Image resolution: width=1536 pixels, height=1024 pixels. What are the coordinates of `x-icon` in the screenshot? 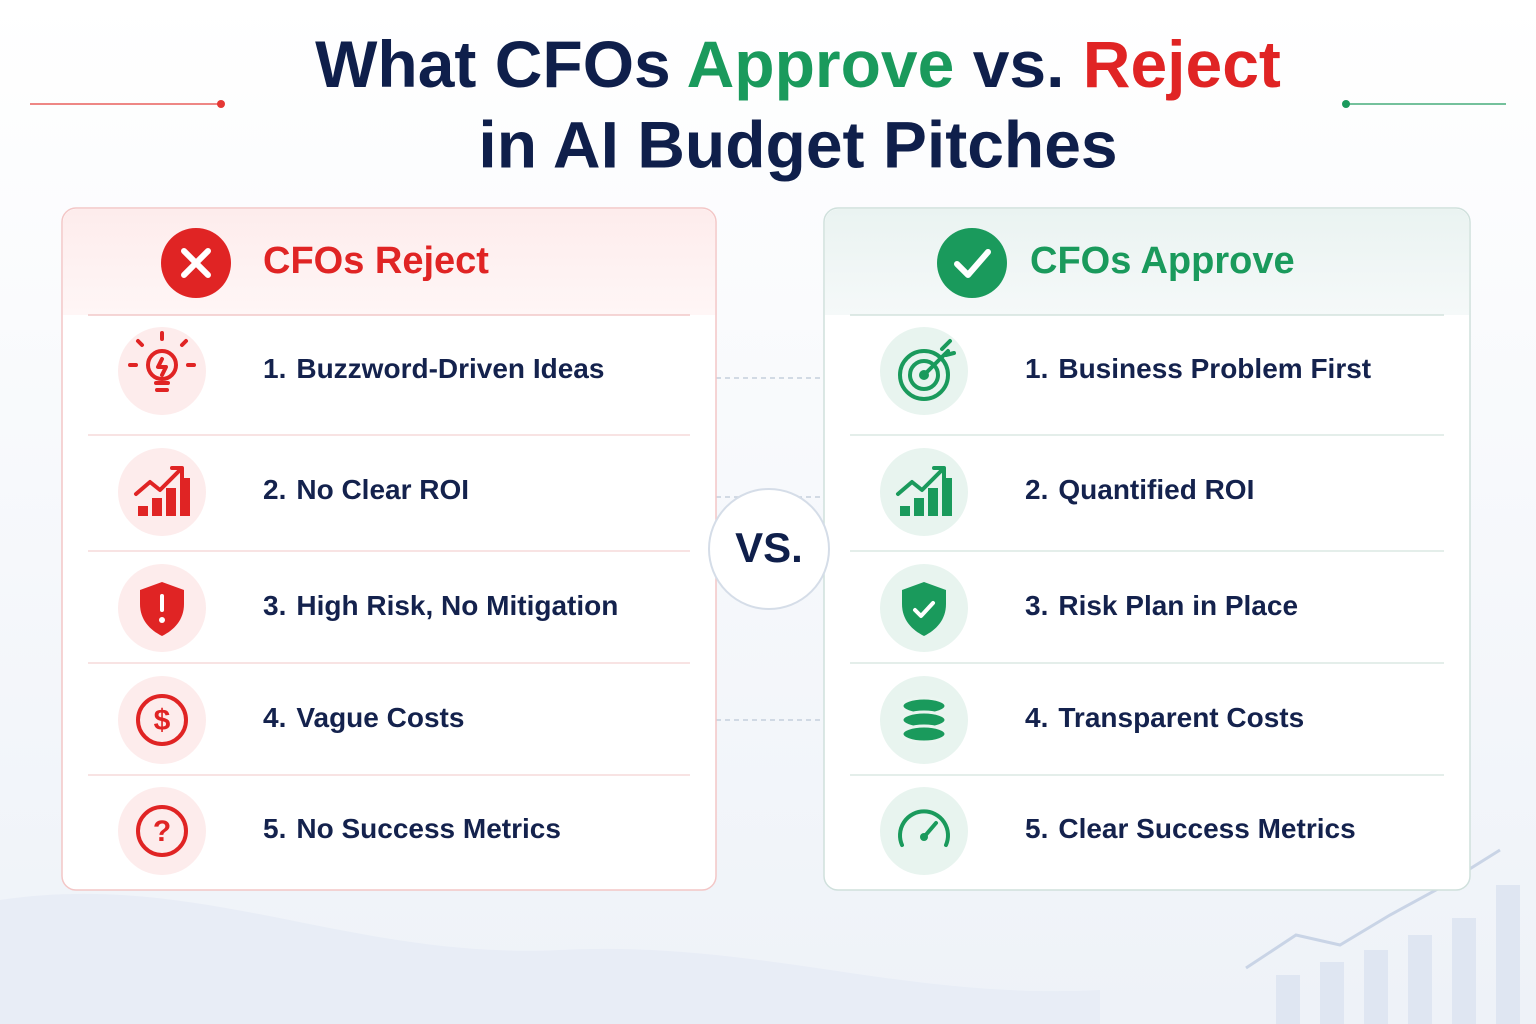 It's located at (196, 263).